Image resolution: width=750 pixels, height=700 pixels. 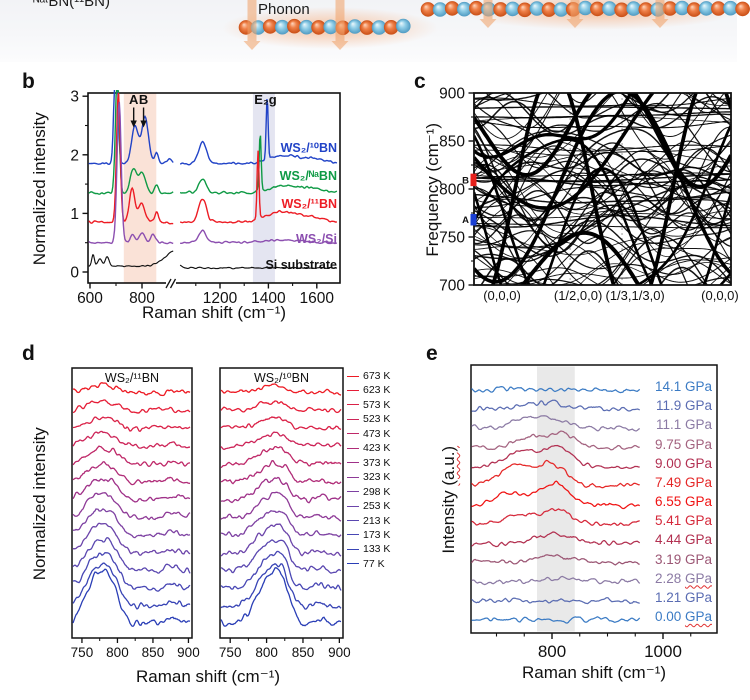 What do you see at coordinates (669, 405) in the screenshot?
I see `pressure-label: 11.9 GPa` at bounding box center [669, 405].